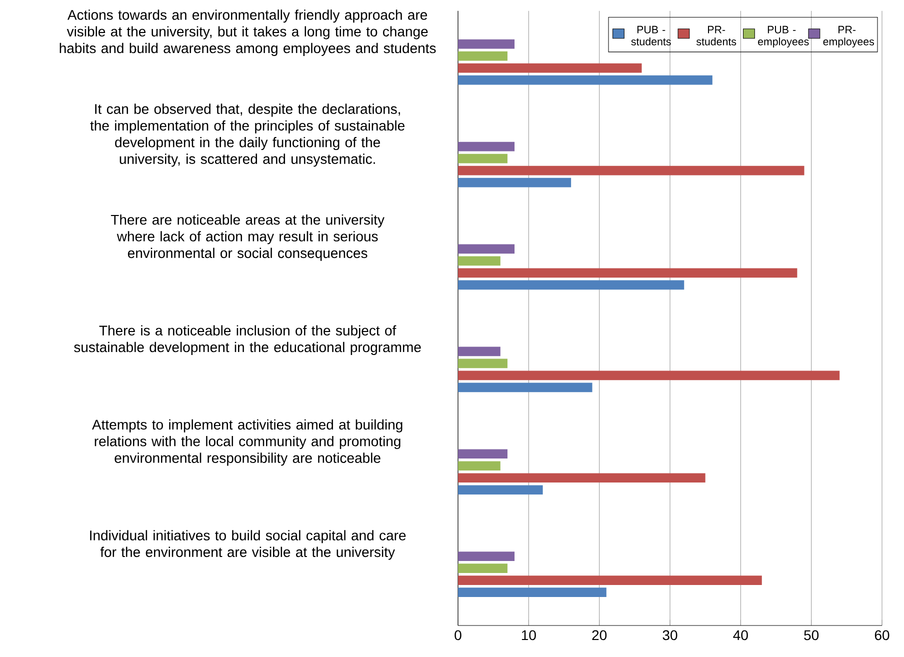 Image resolution: width=904 pixels, height=657 pixels. What do you see at coordinates (247, 135) in the screenshot?
I see `y-tick-label: It can be observed that, despite the declarations, the implementation of the principles of sustainable development in the daily functioning of the university, is scattered and unsystematic.` at bounding box center [247, 135].